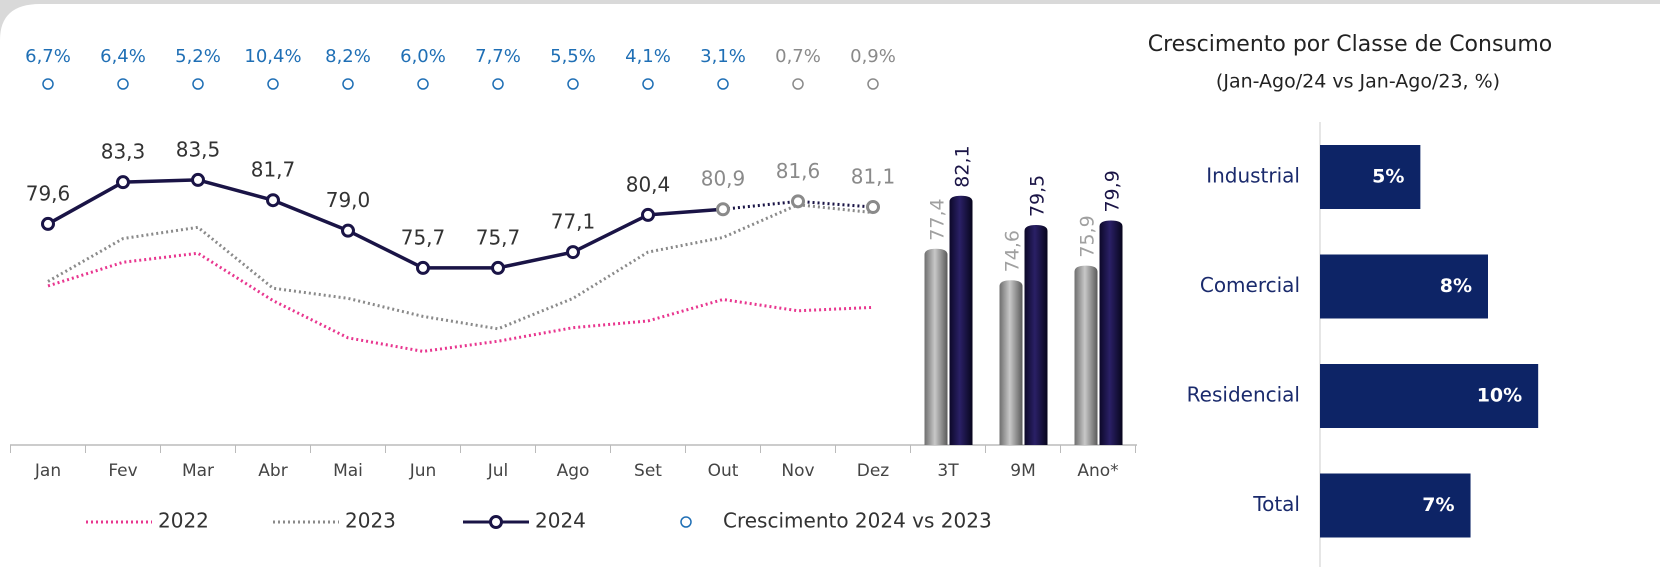 The image size is (1660, 567). Describe the element at coordinates (1250, 285) in the screenshot. I see `category-label: Comercial` at that location.